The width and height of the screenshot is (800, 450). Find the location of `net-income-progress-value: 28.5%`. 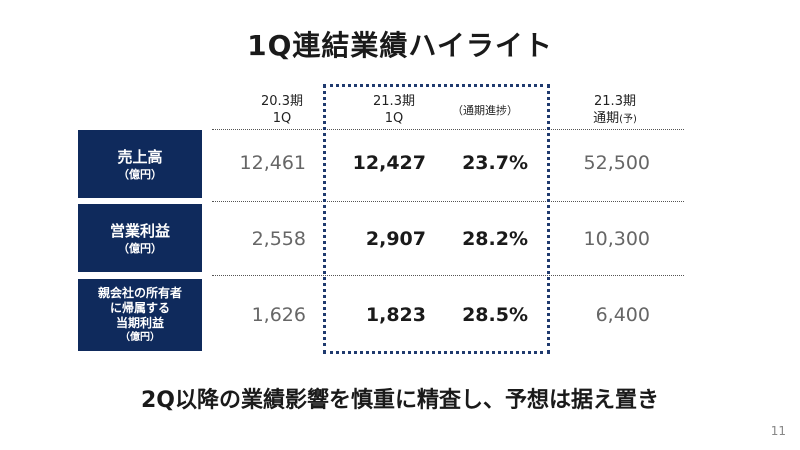

net-income-progress-value: 28.5% is located at coordinates (495, 315).